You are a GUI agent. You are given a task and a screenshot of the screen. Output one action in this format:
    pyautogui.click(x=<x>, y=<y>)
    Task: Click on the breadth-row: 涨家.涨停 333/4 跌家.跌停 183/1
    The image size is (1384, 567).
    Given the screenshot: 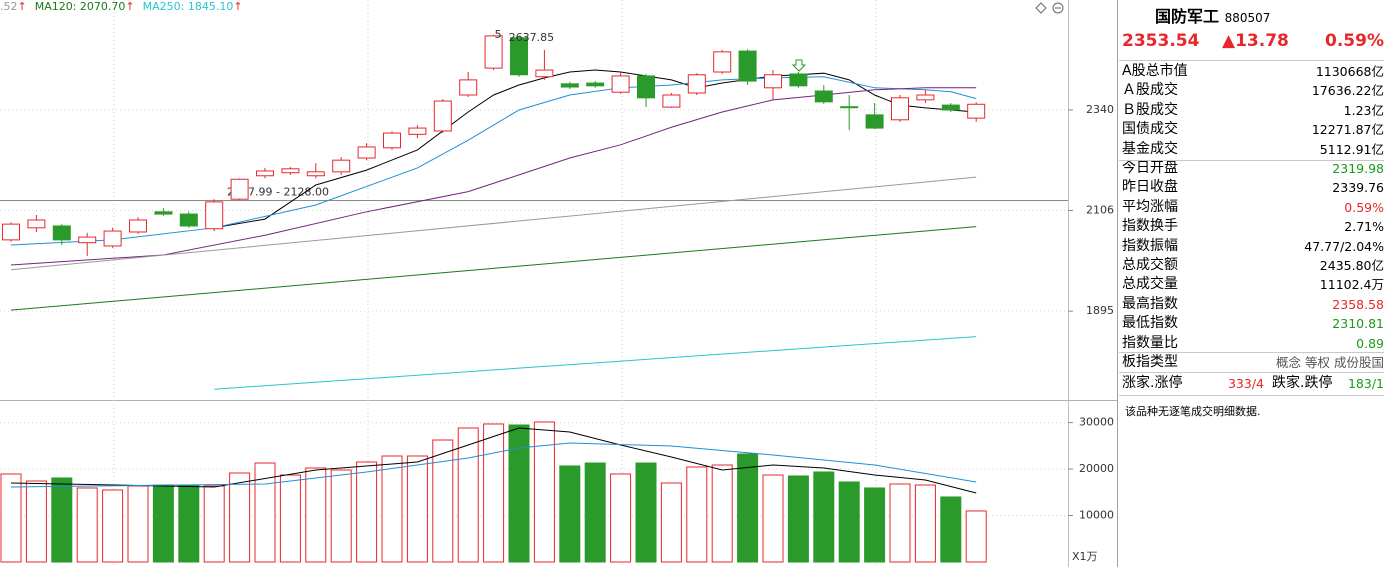 What is the action you would take?
    pyautogui.click(x=1253, y=383)
    